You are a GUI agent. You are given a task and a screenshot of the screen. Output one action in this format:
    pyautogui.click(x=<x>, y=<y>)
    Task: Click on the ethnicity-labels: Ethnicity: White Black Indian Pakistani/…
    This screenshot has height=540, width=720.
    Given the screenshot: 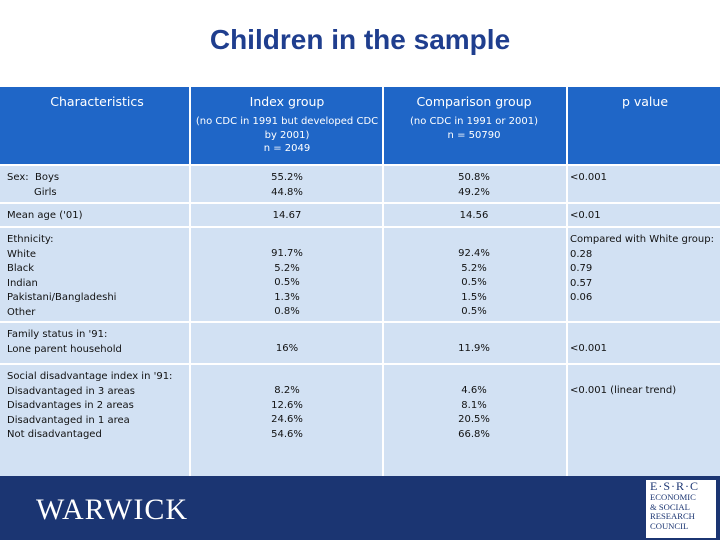 What is the action you would take?
    pyautogui.click(x=97, y=274)
    